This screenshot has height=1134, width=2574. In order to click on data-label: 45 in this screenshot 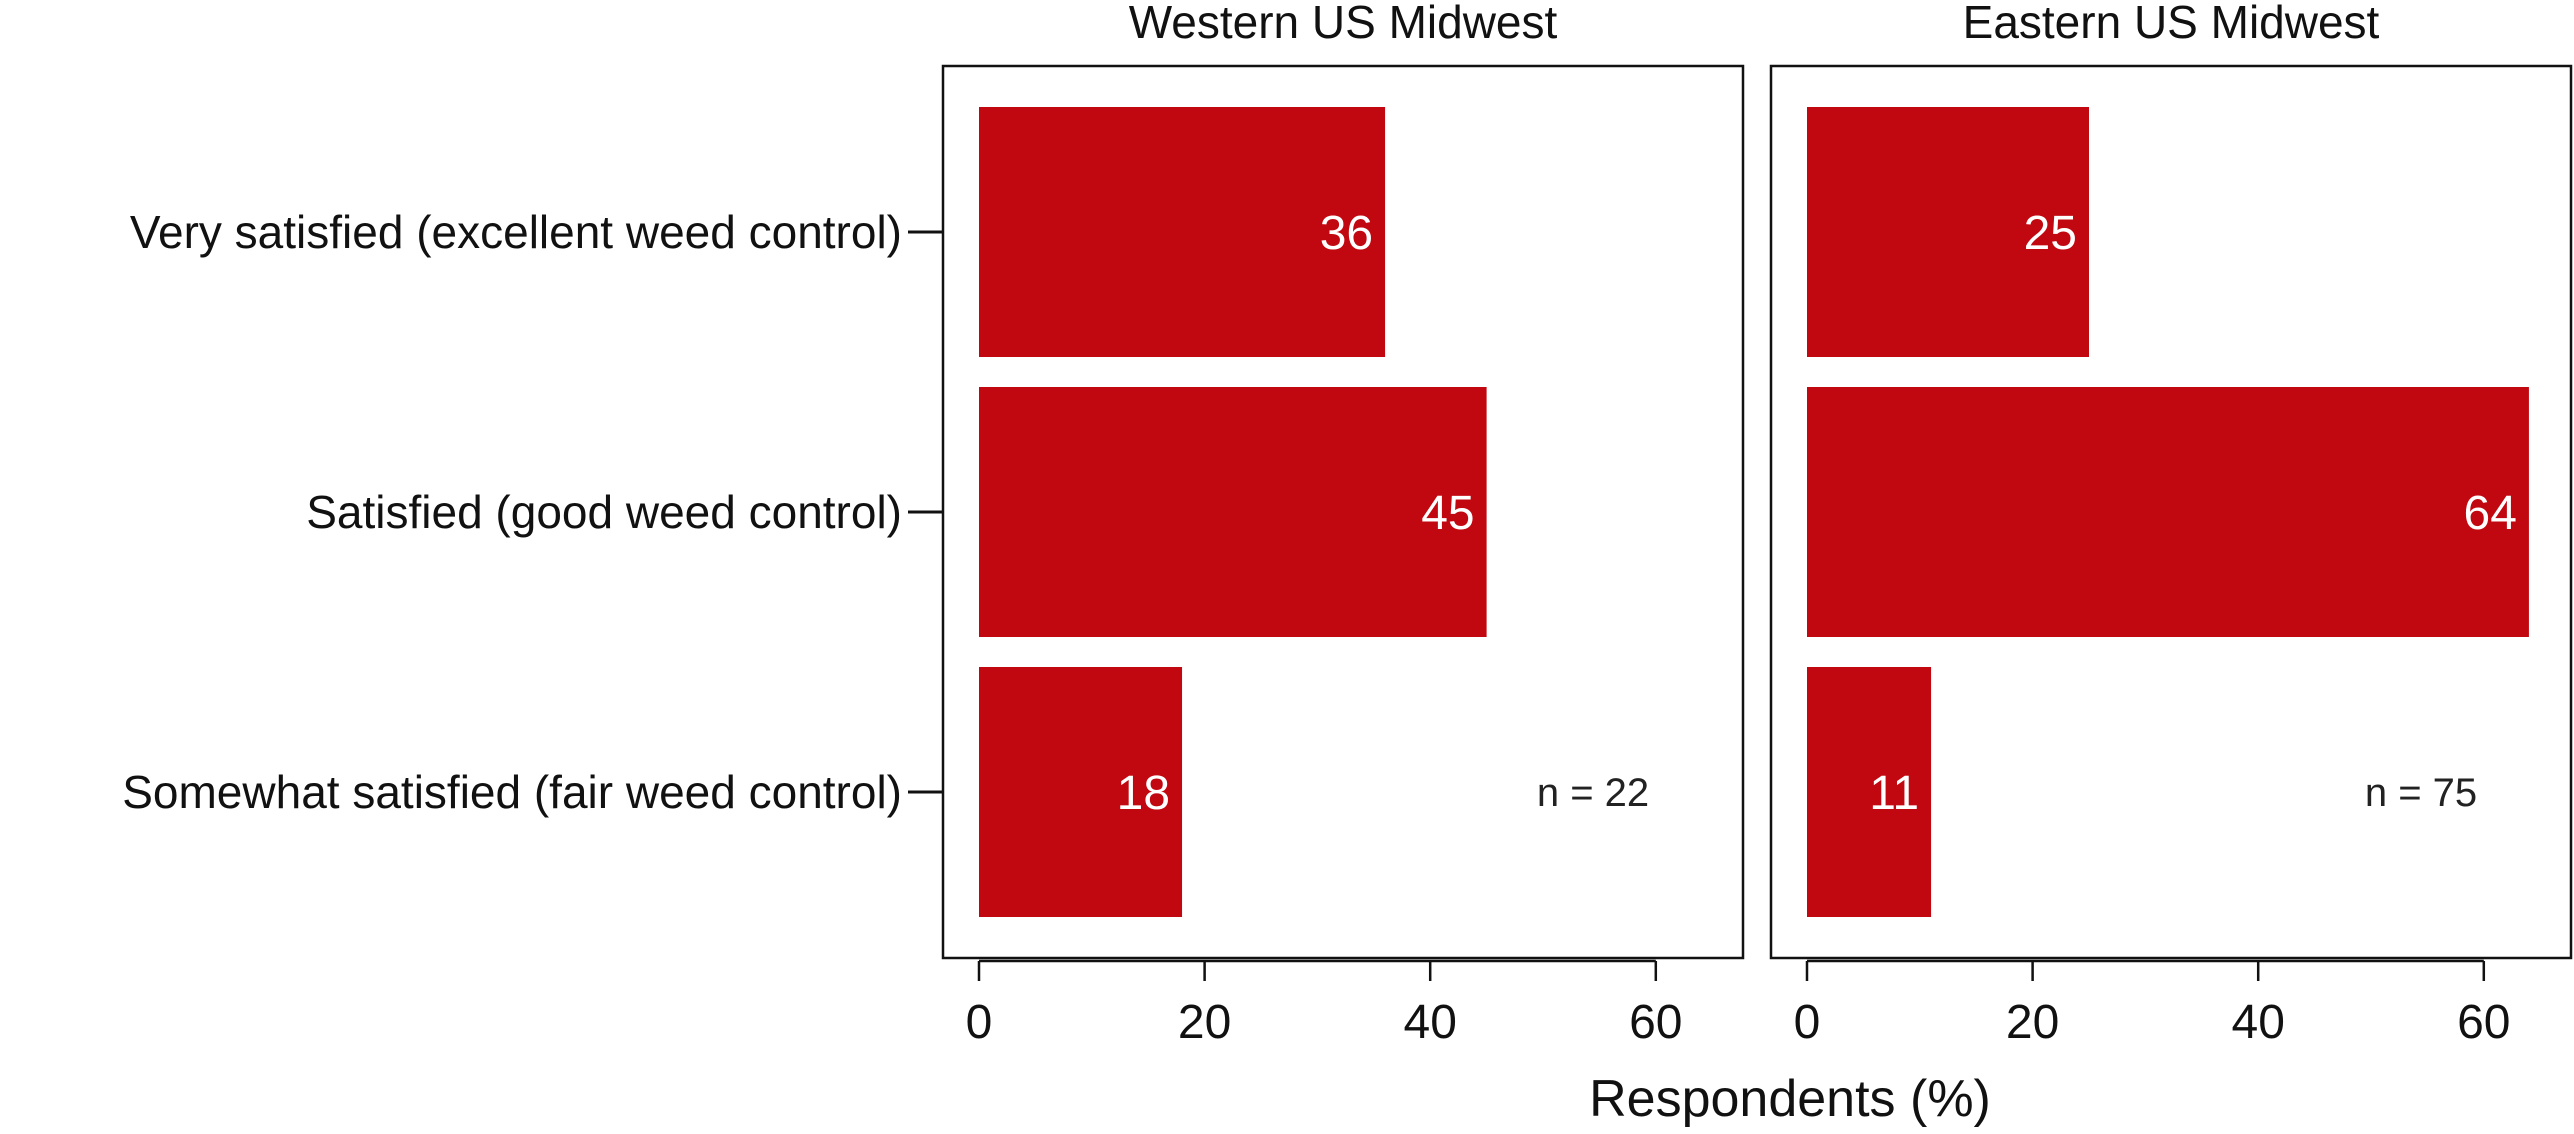, I will do `click(1447, 513)`.